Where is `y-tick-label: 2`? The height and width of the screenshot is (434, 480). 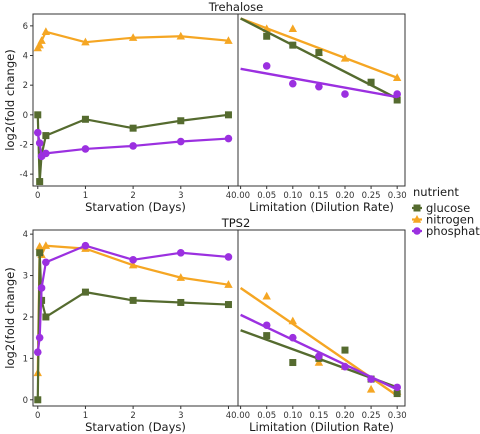 y-tick-label: 2 is located at coordinates (25, 86).